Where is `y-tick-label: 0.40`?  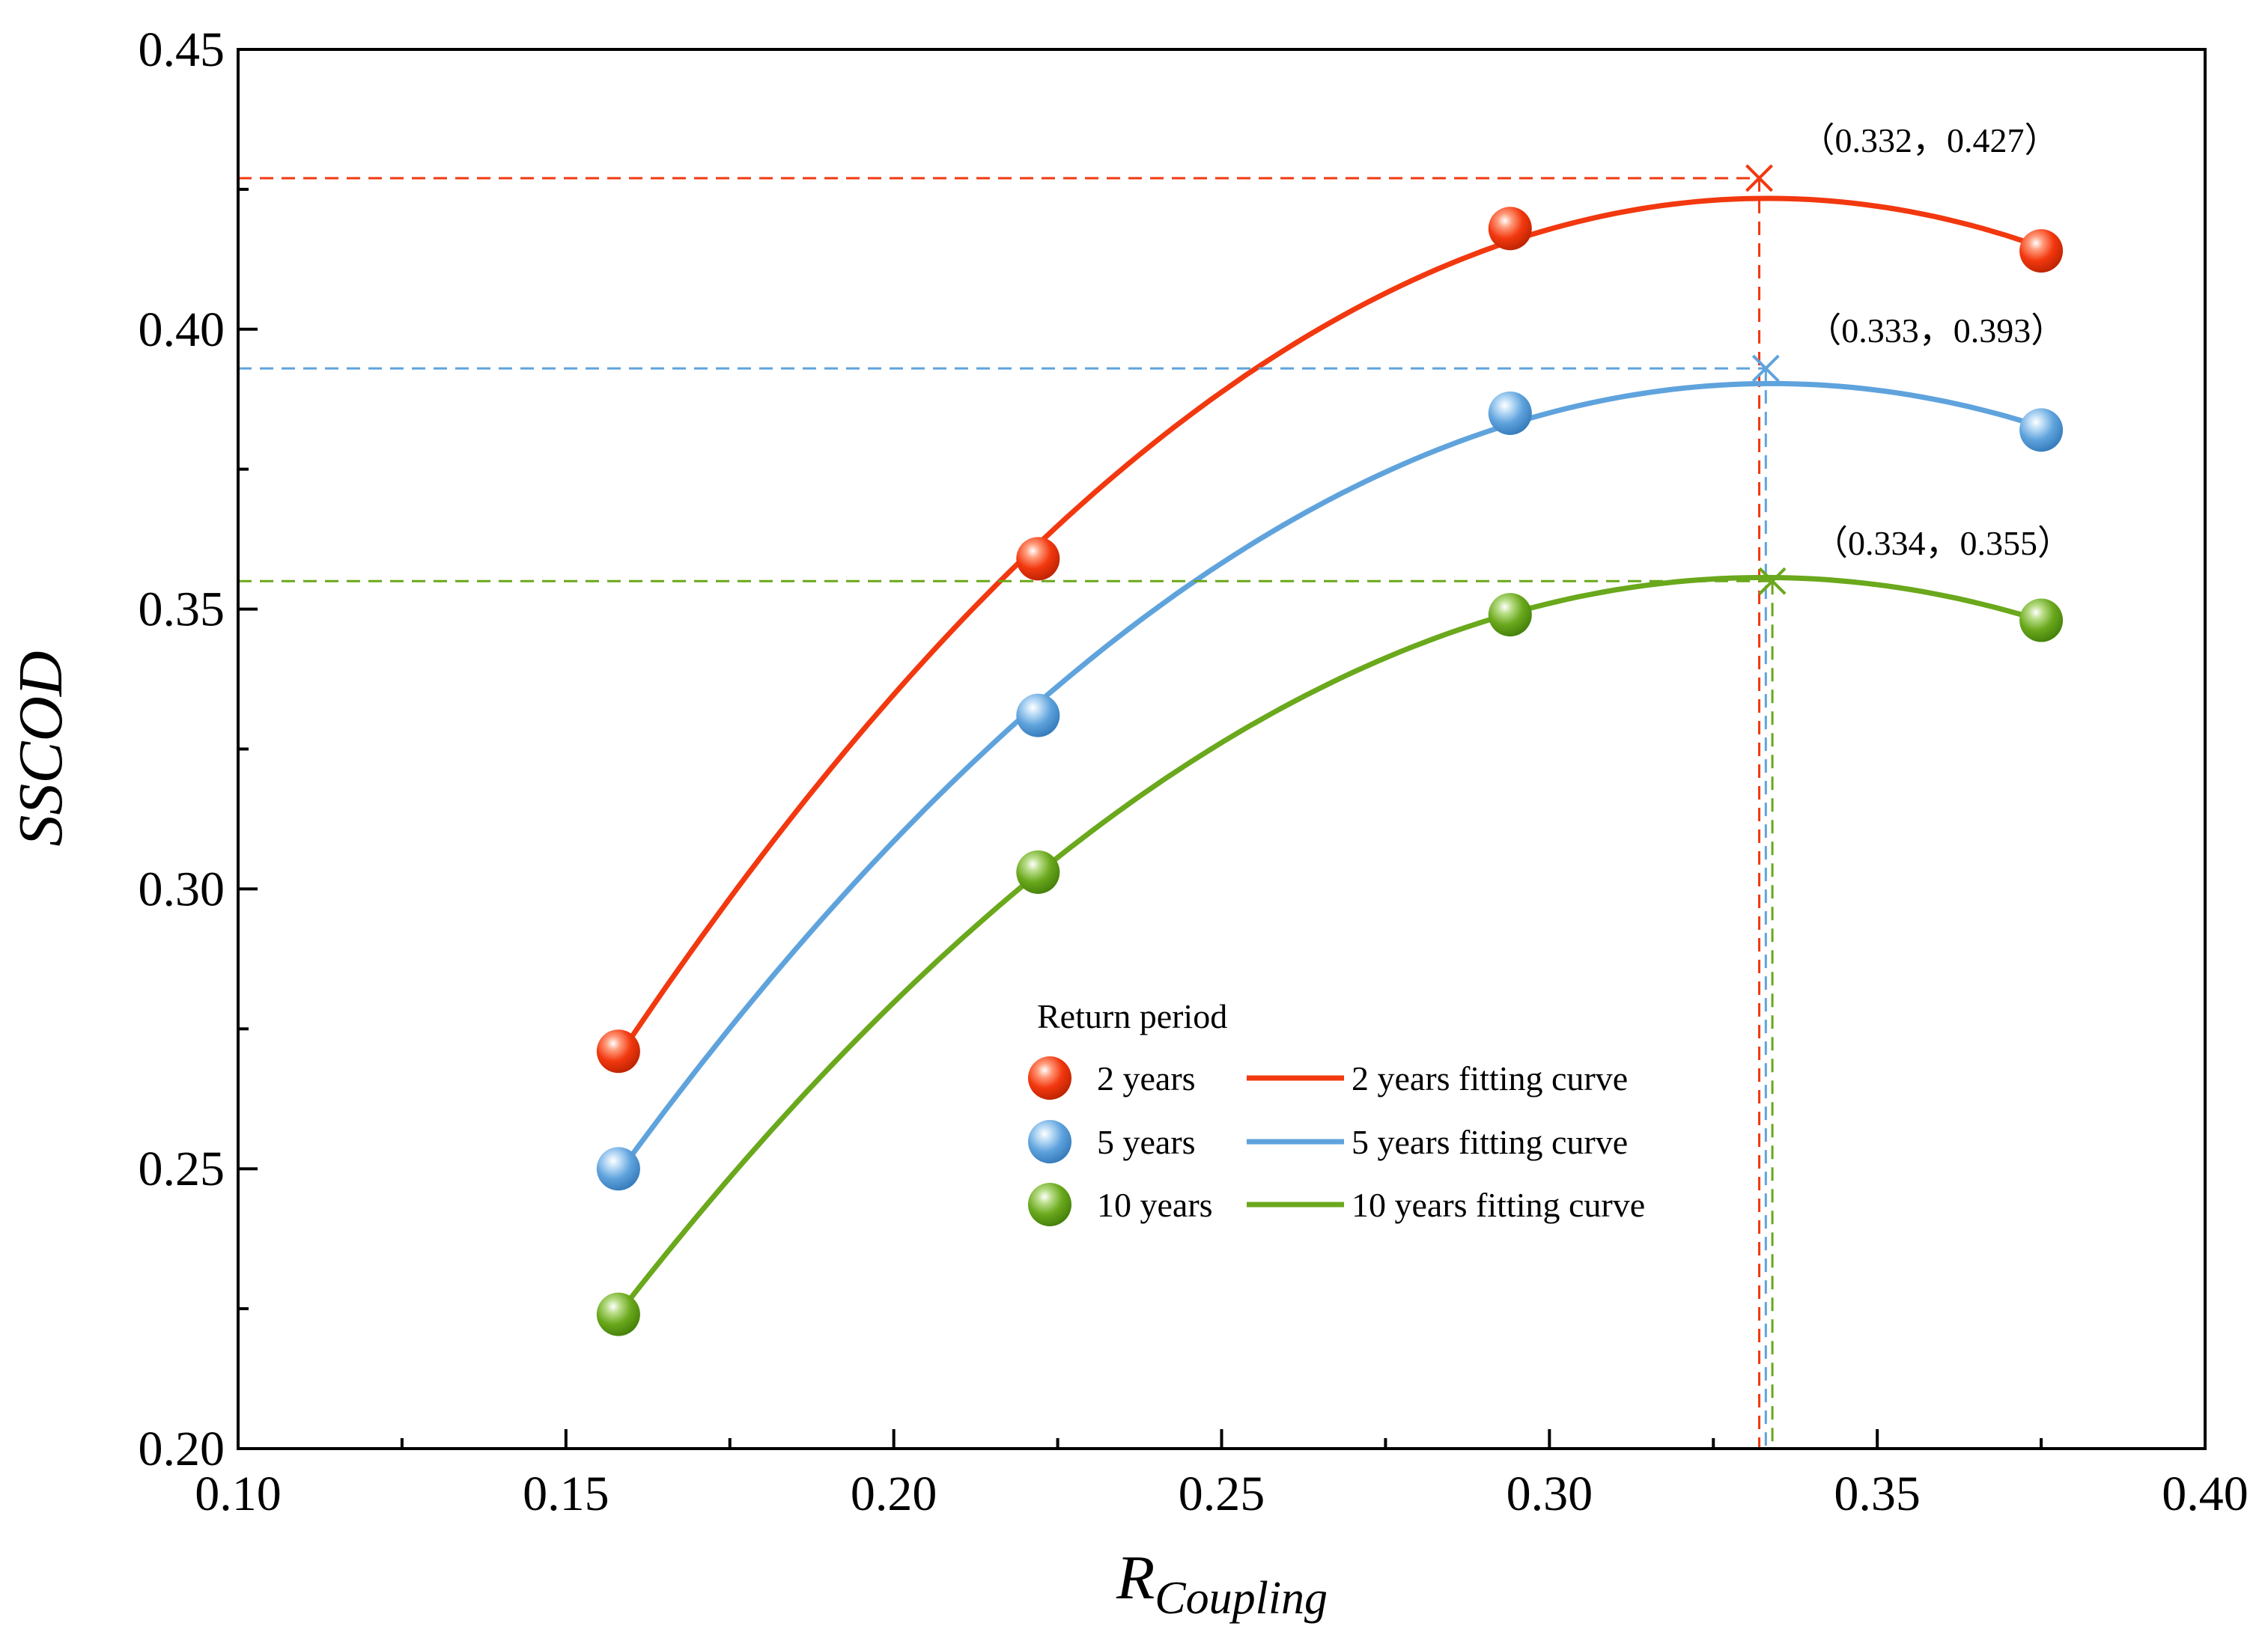 y-tick-label: 0.40 is located at coordinates (182, 329).